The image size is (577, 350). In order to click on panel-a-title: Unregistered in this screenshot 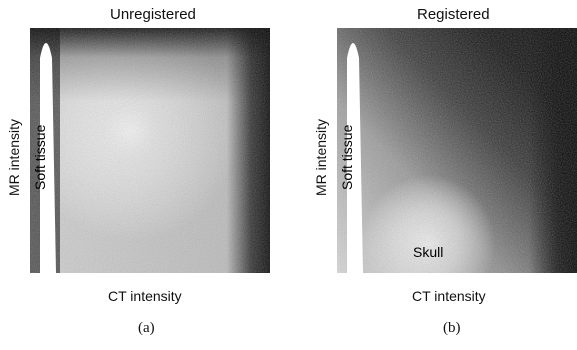, I will do `click(153, 14)`.